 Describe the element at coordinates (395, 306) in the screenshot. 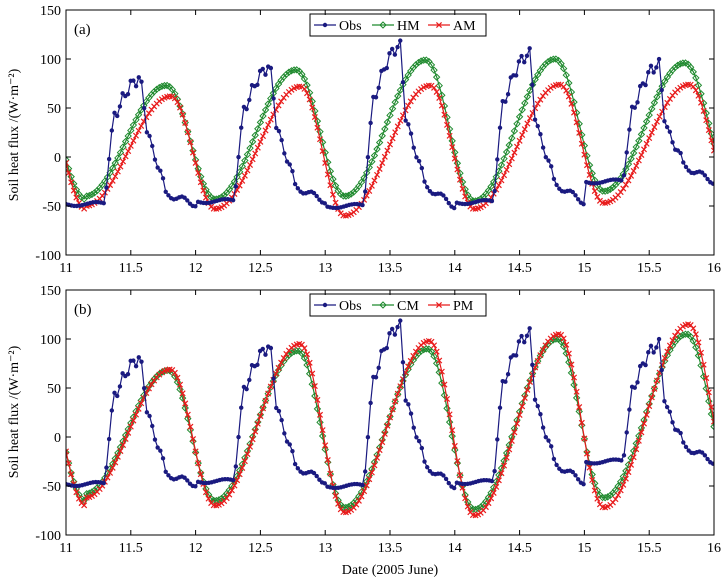

I see `legend-item-cm: CM` at that location.